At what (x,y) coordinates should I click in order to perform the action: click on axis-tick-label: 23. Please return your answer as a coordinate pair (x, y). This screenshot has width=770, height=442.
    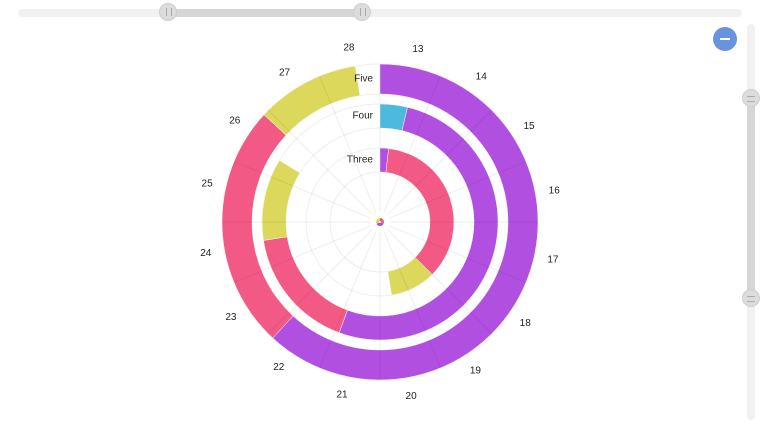
    Looking at the image, I should click on (231, 317).